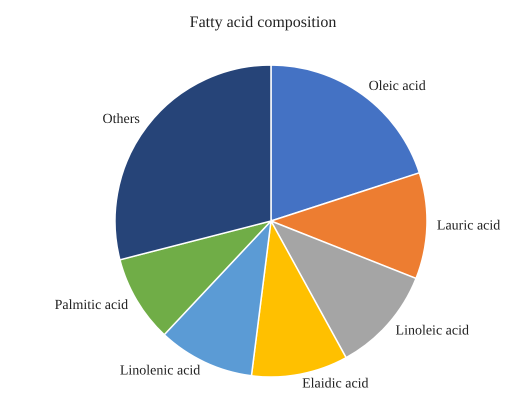  I want to click on slice-label: Oleic acid, so click(397, 86).